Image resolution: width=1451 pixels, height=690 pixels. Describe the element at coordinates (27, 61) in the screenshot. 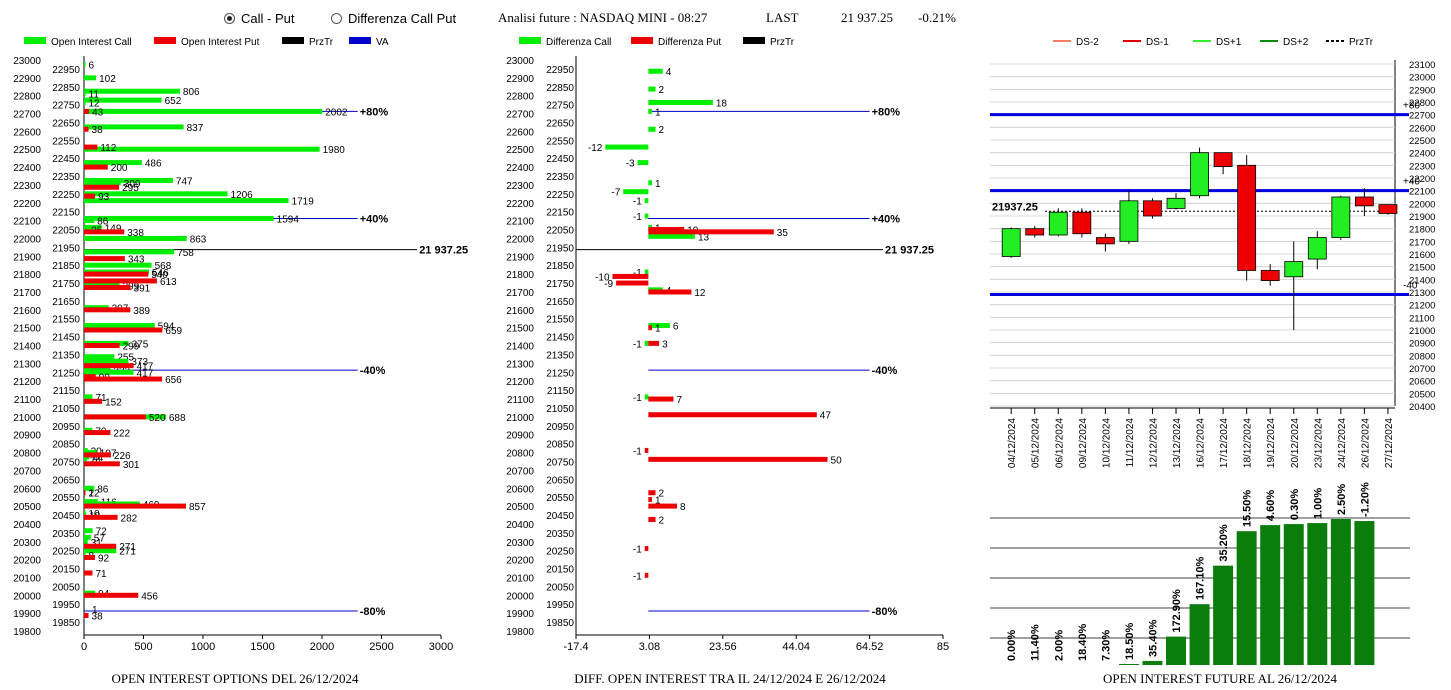

I see `left-tick-23000: 23000` at that location.